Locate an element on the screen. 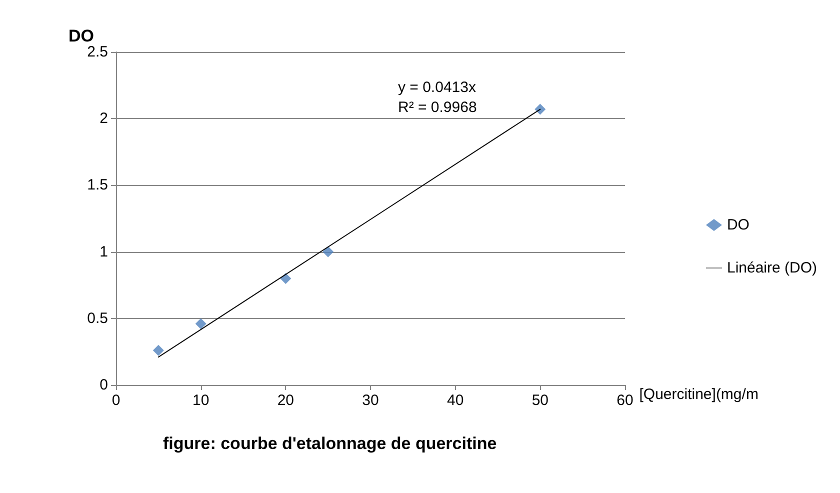 The image size is (840, 493). y-tick-label: 2.5 is located at coordinates (97, 52).